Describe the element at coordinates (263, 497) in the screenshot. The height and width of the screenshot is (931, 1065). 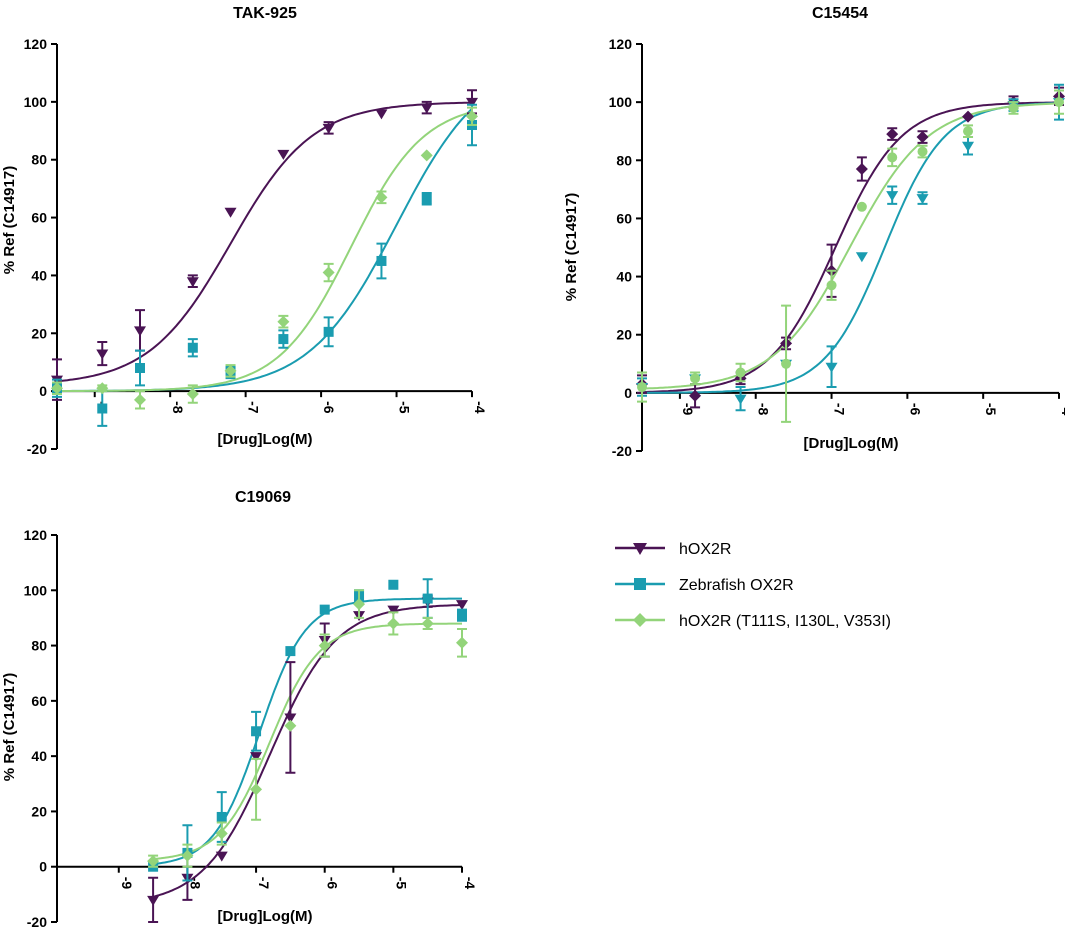
I see `chart-title: C19069` at that location.